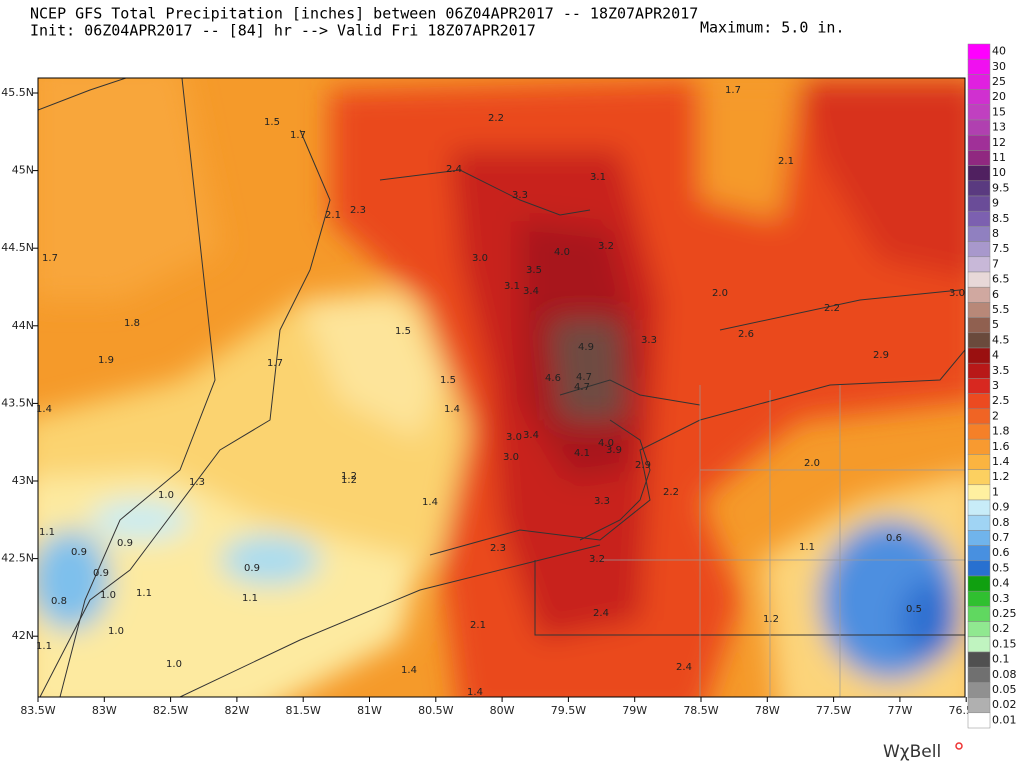  What do you see at coordinates (1001, 431) in the screenshot?
I see `colorbar-label: 1.8` at bounding box center [1001, 431].